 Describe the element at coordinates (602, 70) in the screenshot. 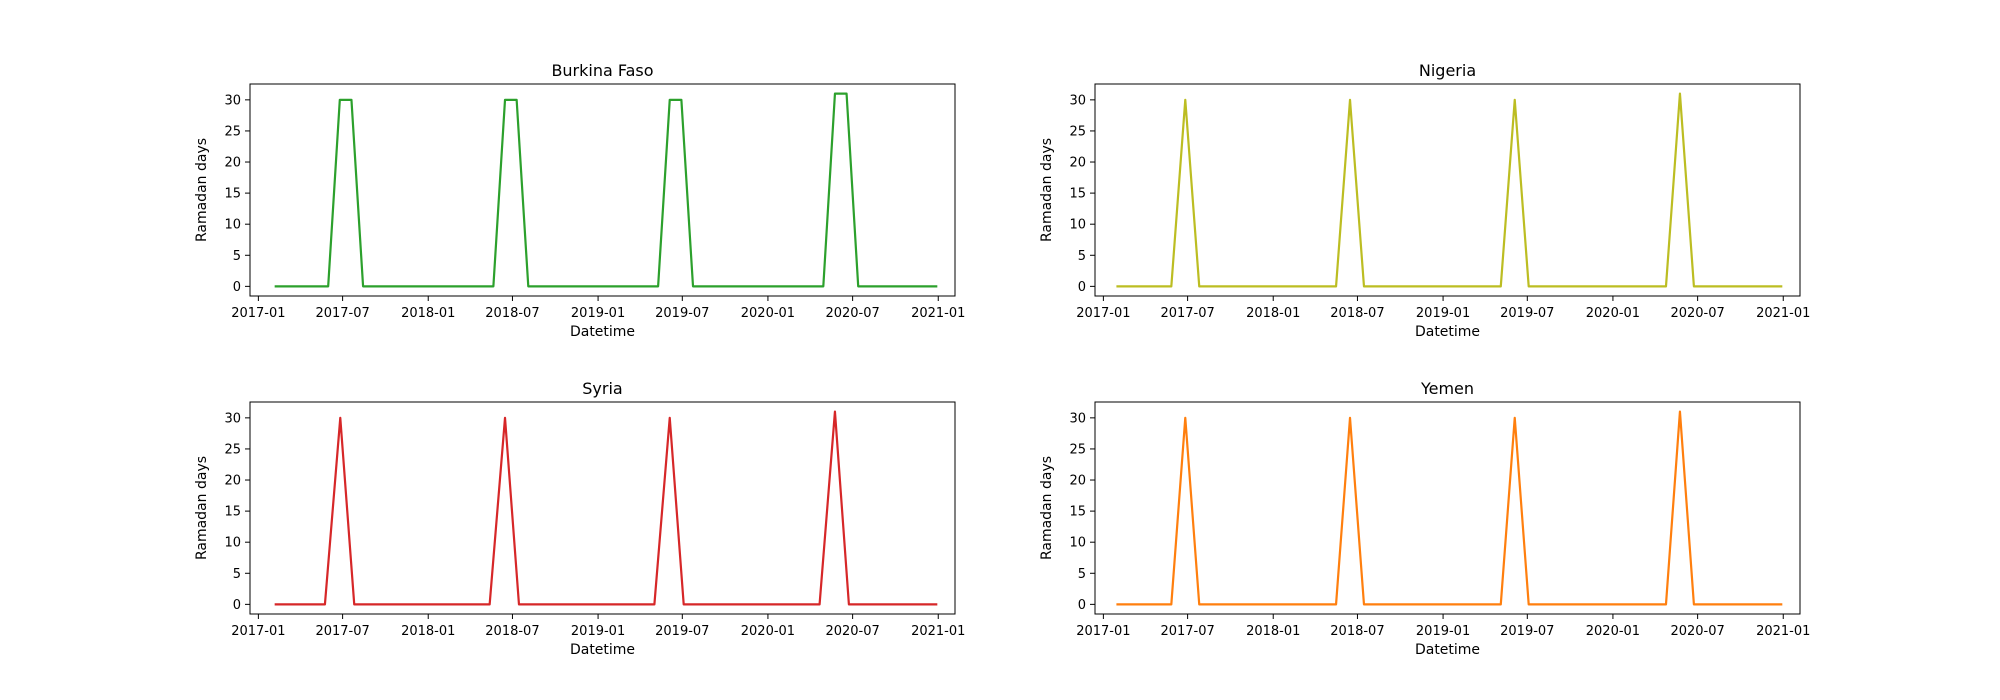

I see `chart-title: Burkina Faso` at that location.